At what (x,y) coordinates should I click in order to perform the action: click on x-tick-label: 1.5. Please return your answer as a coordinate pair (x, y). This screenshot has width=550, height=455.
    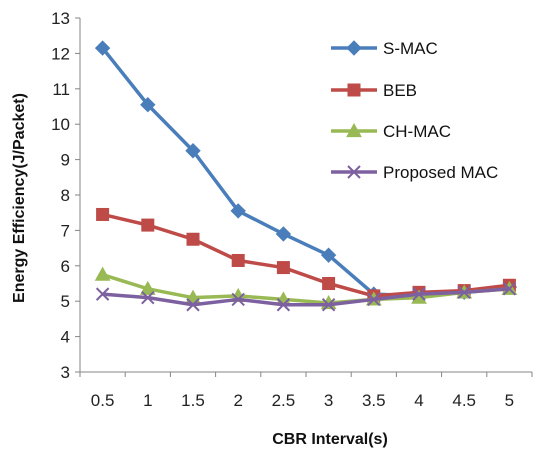
    Looking at the image, I should click on (193, 400).